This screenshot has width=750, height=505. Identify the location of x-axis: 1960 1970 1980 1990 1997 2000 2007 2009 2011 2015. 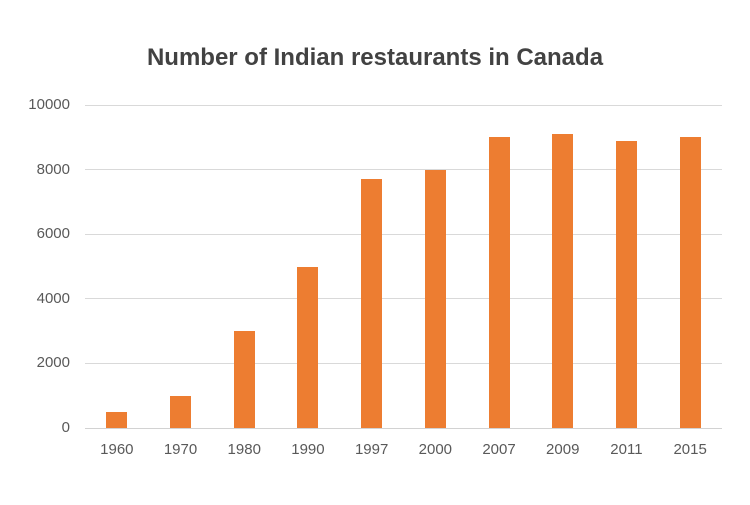
(403, 451).